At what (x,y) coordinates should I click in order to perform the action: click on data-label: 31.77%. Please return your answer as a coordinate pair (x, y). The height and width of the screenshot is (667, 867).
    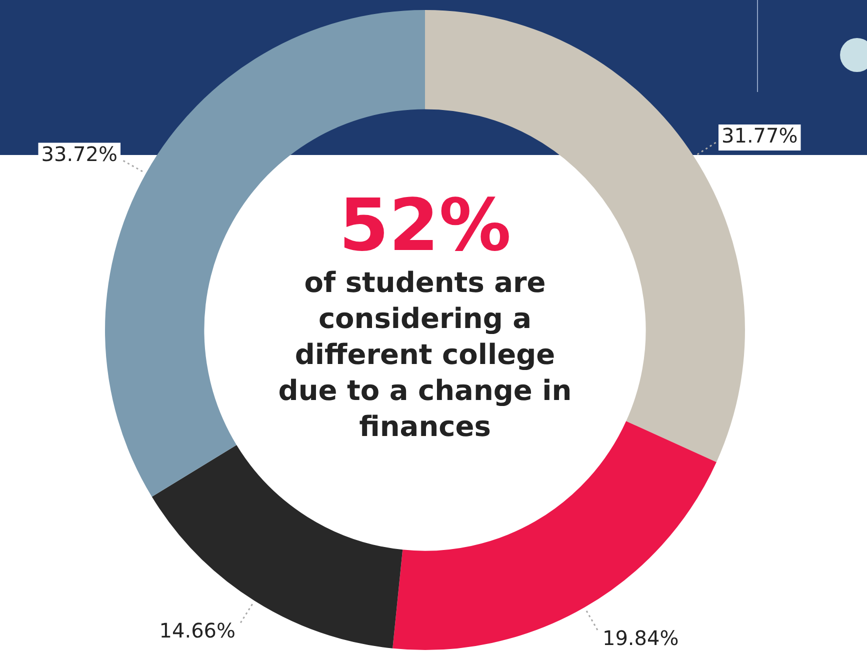
    Looking at the image, I should click on (759, 136).